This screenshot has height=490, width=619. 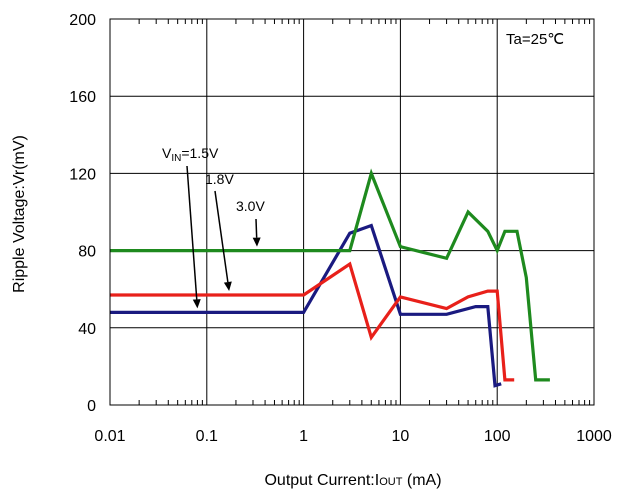 What do you see at coordinates (87, 252) in the screenshot?
I see `y-tick-label: 80` at bounding box center [87, 252].